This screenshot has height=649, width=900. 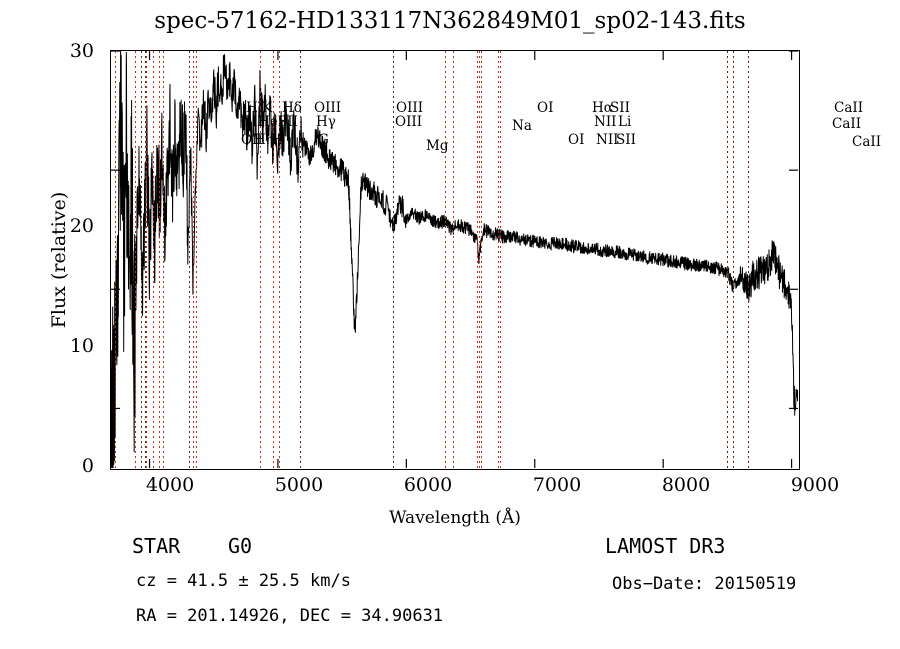 What do you see at coordinates (87, 466) in the screenshot?
I see `y-tick-0: 0` at bounding box center [87, 466].